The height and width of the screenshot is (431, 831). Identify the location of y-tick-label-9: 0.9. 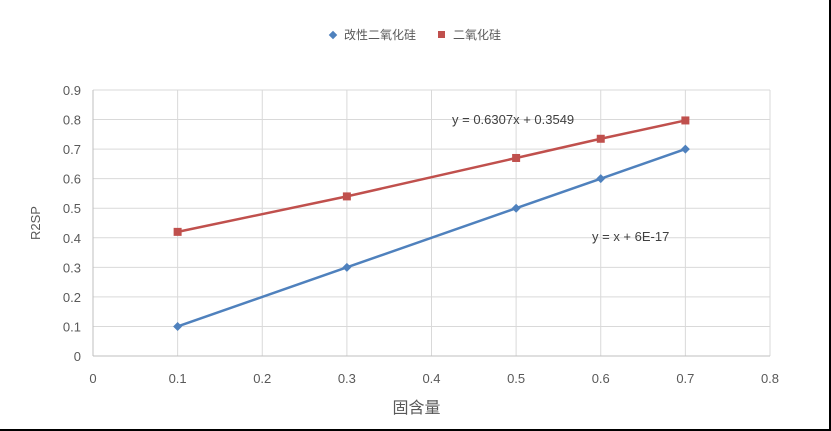
(72, 90).